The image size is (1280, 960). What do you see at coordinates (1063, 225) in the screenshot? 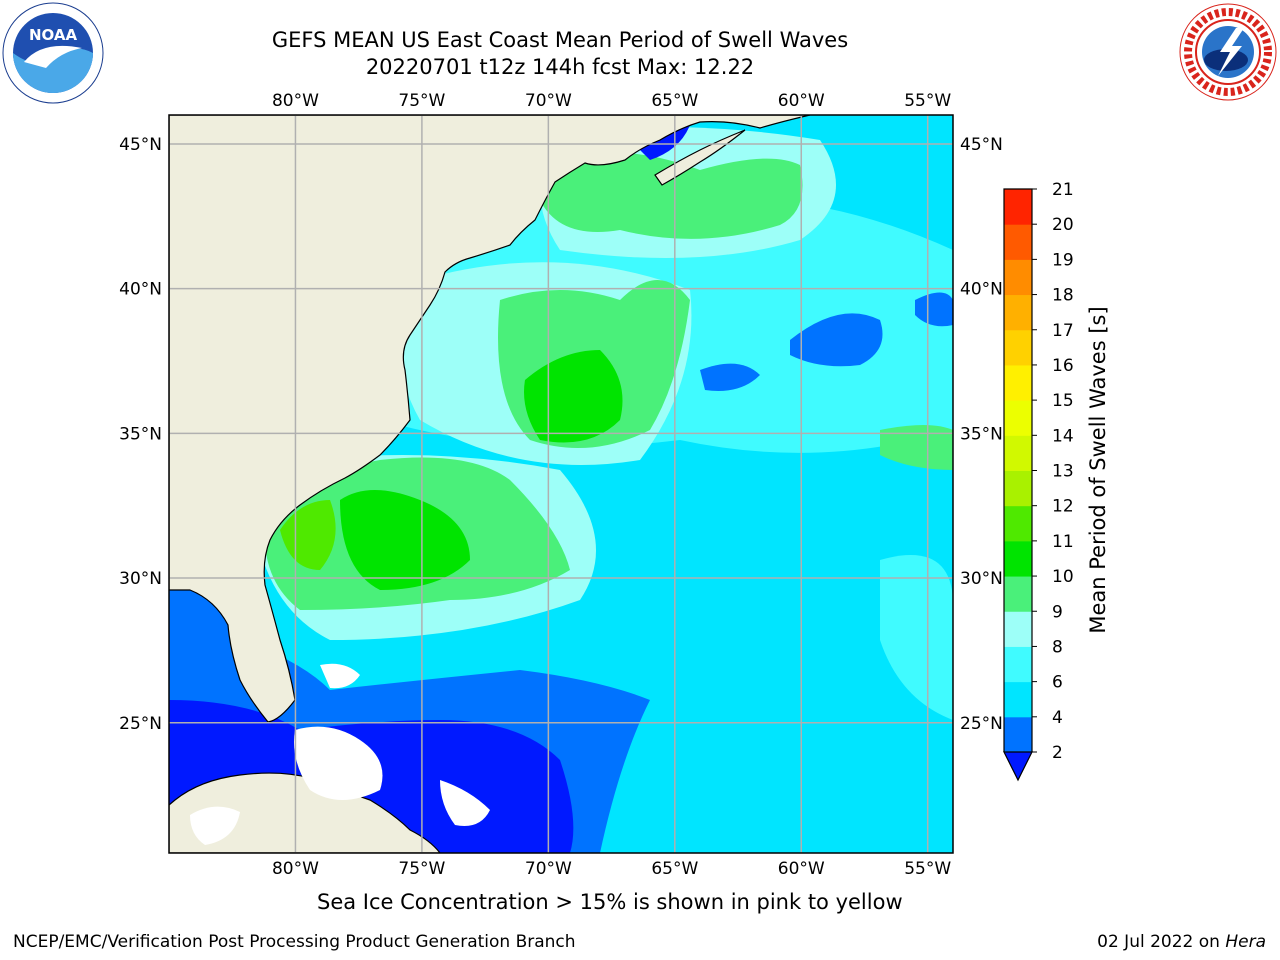
I see `colorbar-tick-label: 20` at bounding box center [1063, 225].